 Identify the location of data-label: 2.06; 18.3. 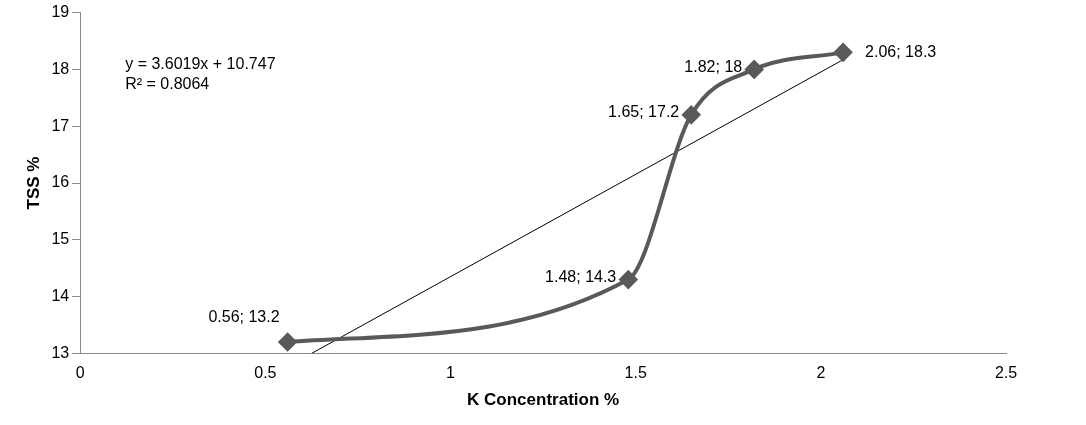
(901, 51).